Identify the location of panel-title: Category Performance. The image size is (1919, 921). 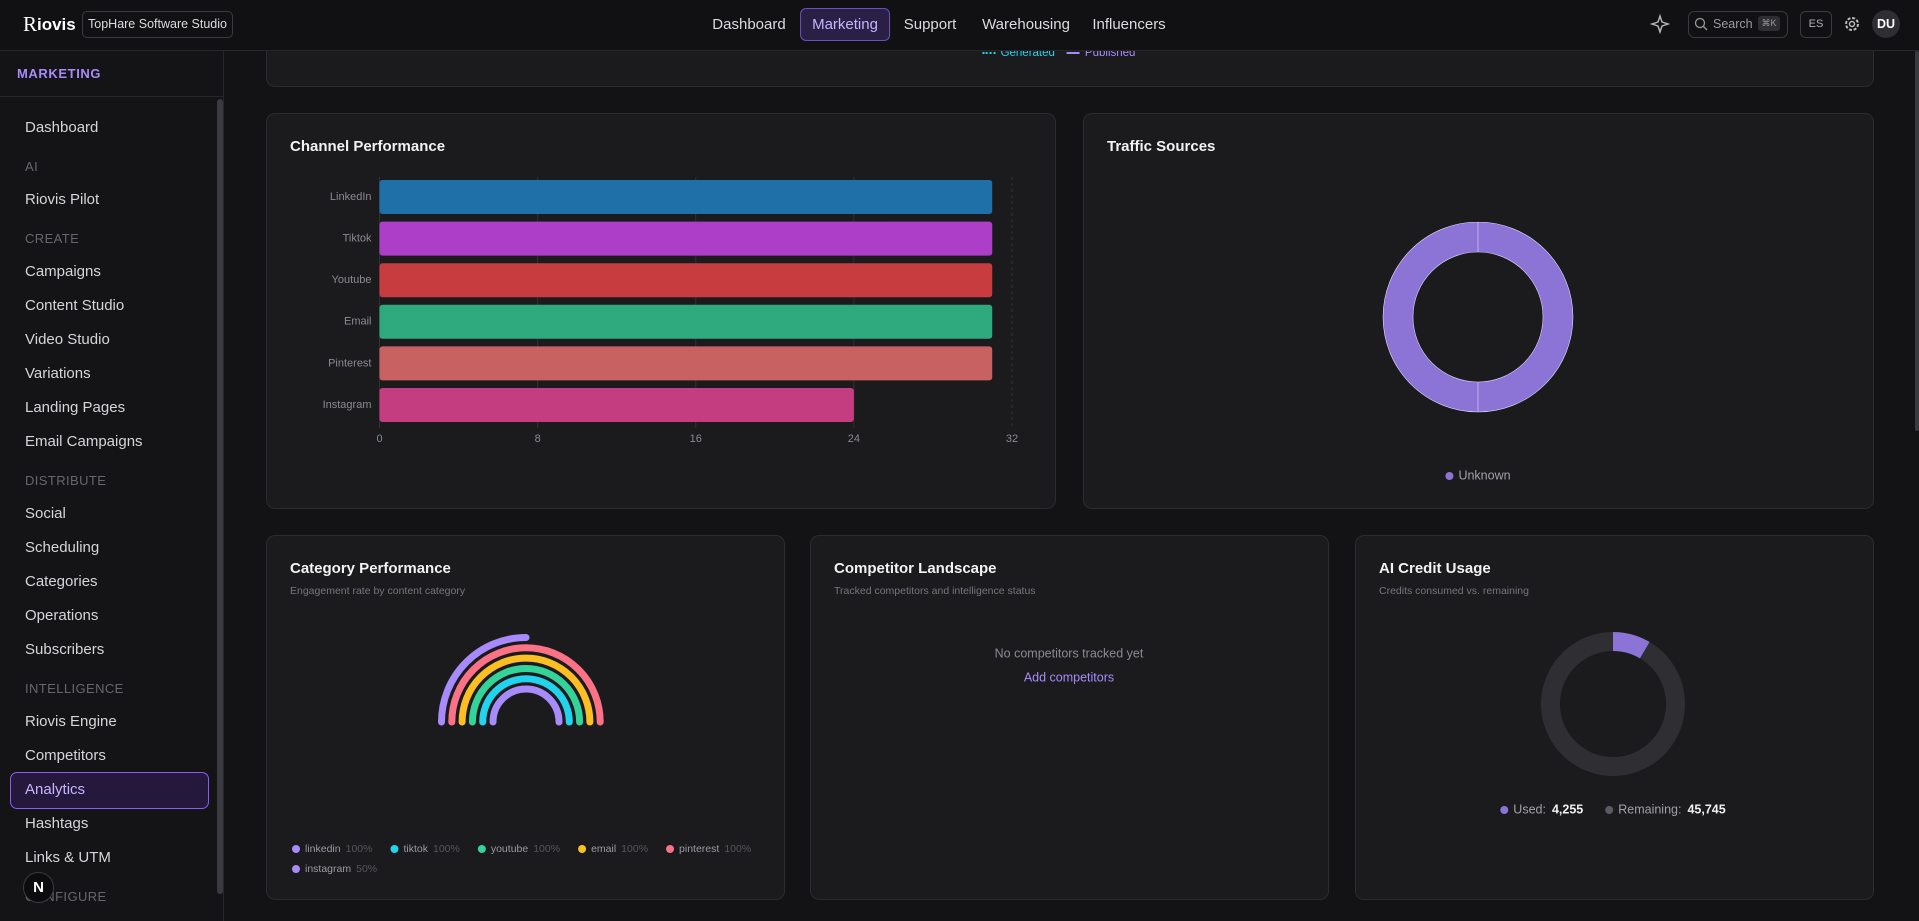
(370, 568).